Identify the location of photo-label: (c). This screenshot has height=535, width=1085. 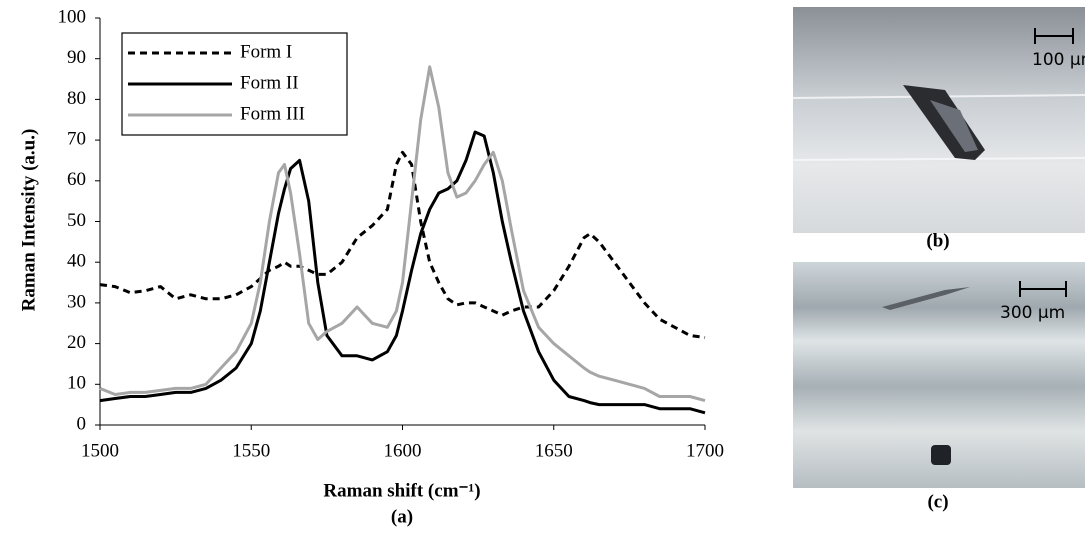
(937, 501).